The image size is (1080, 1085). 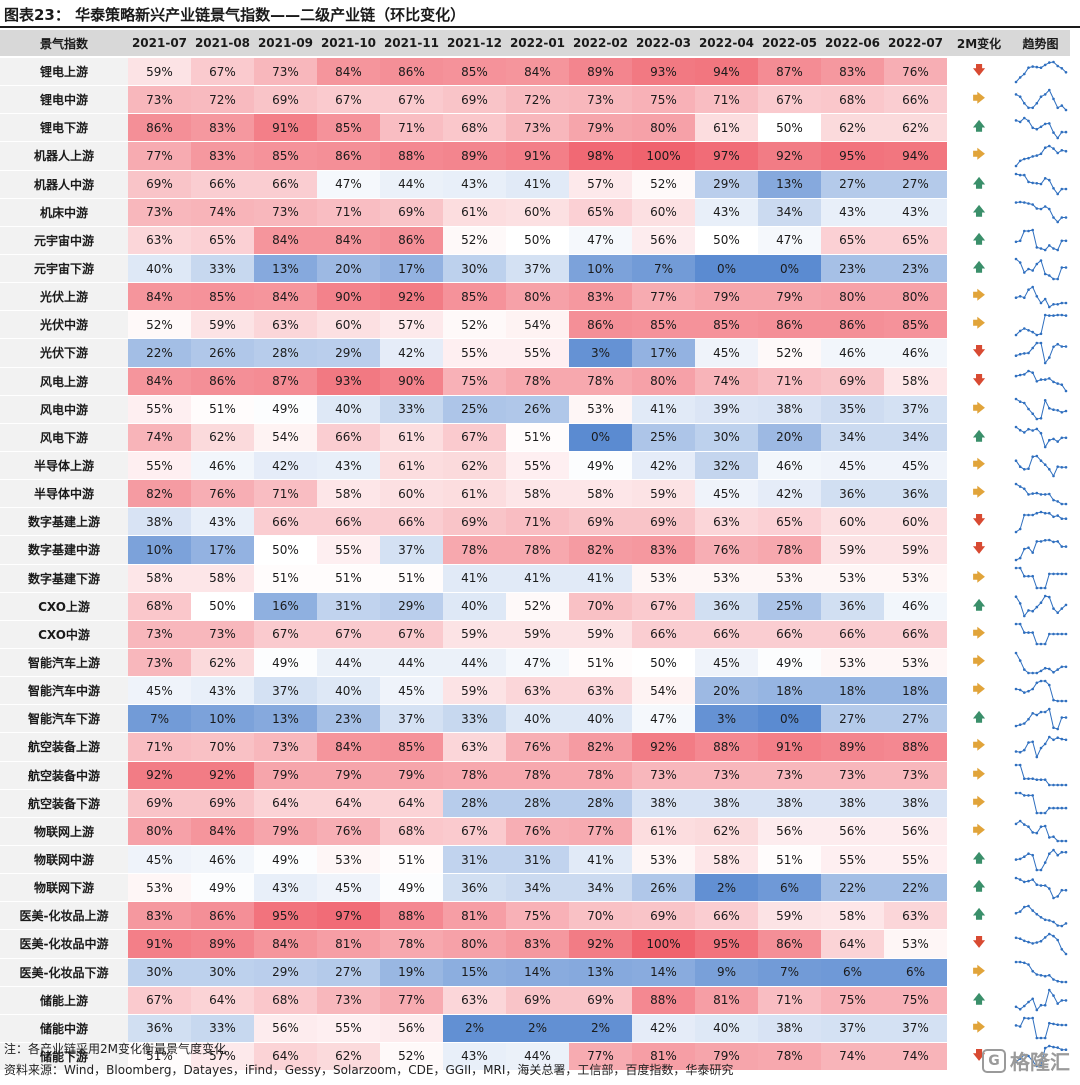 I want to click on change-flat-arrow-icon: 🡆, so click(x=979, y=578).